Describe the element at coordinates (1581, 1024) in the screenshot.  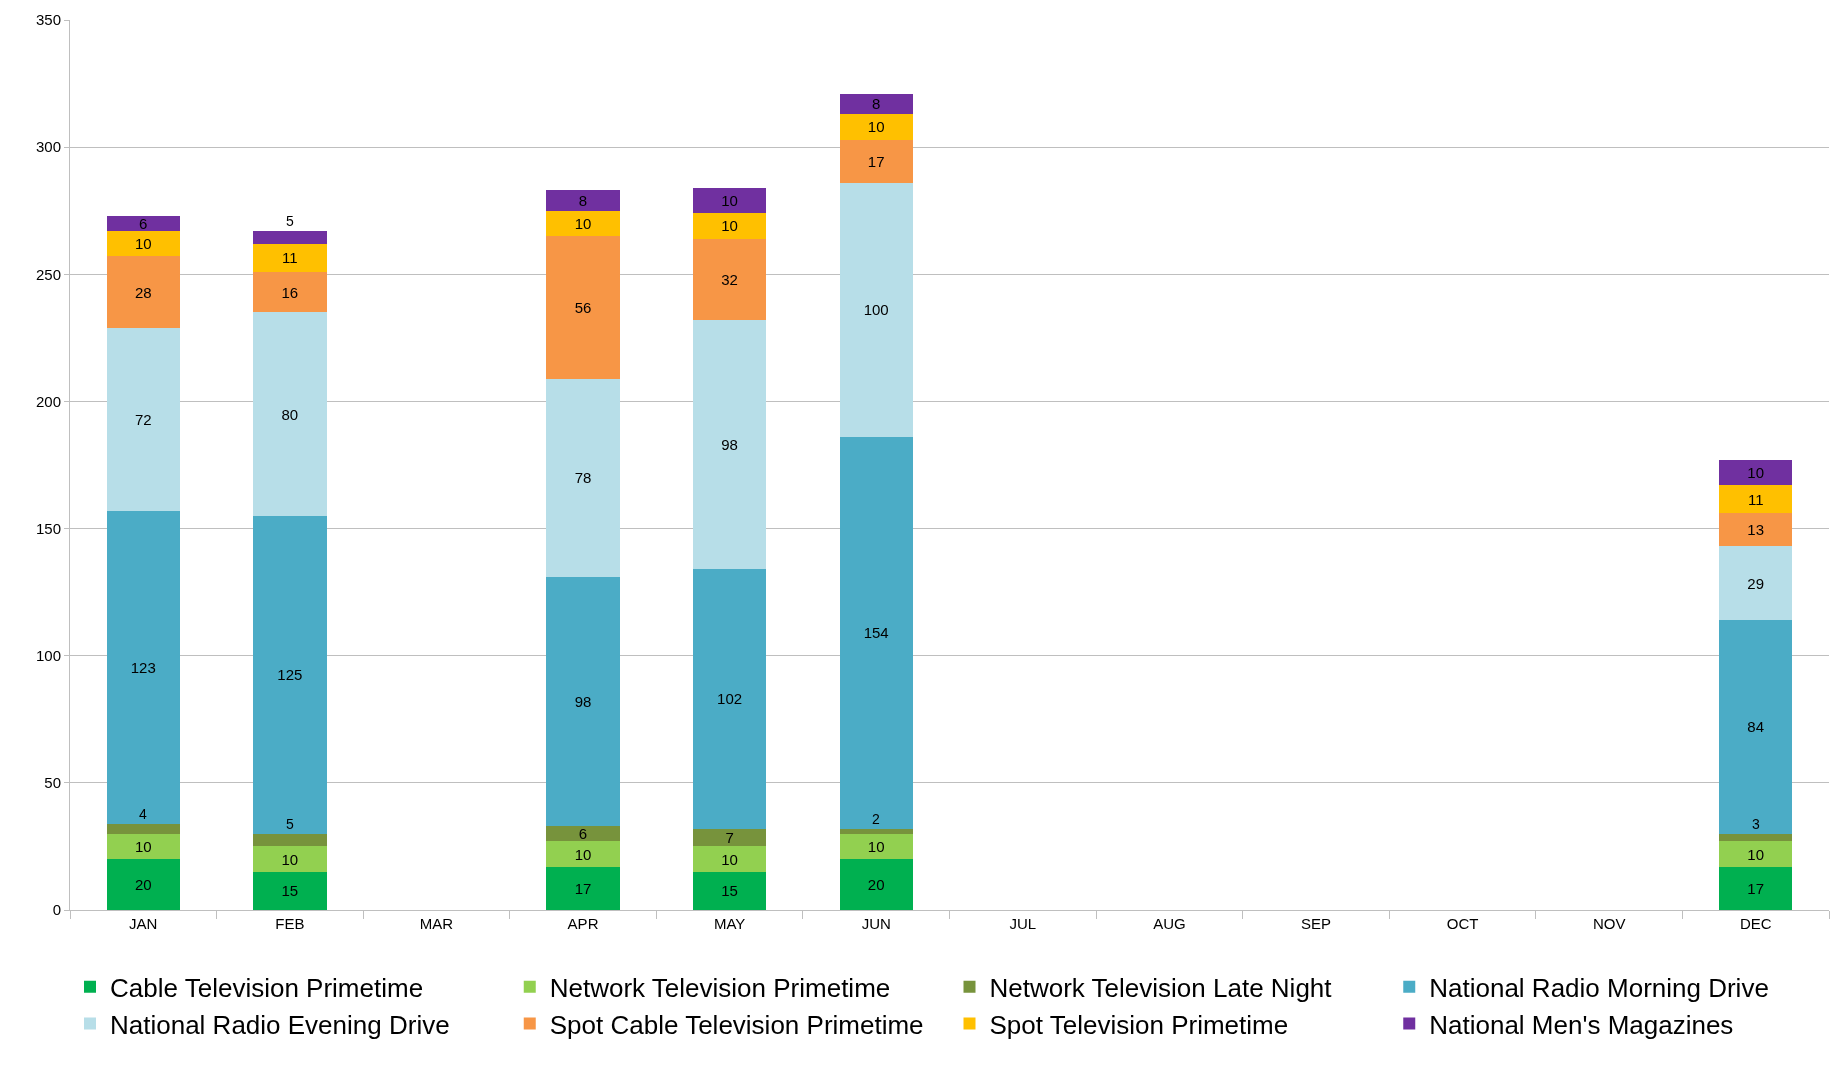
I see `legend-label: National Men's Magazines` at that location.